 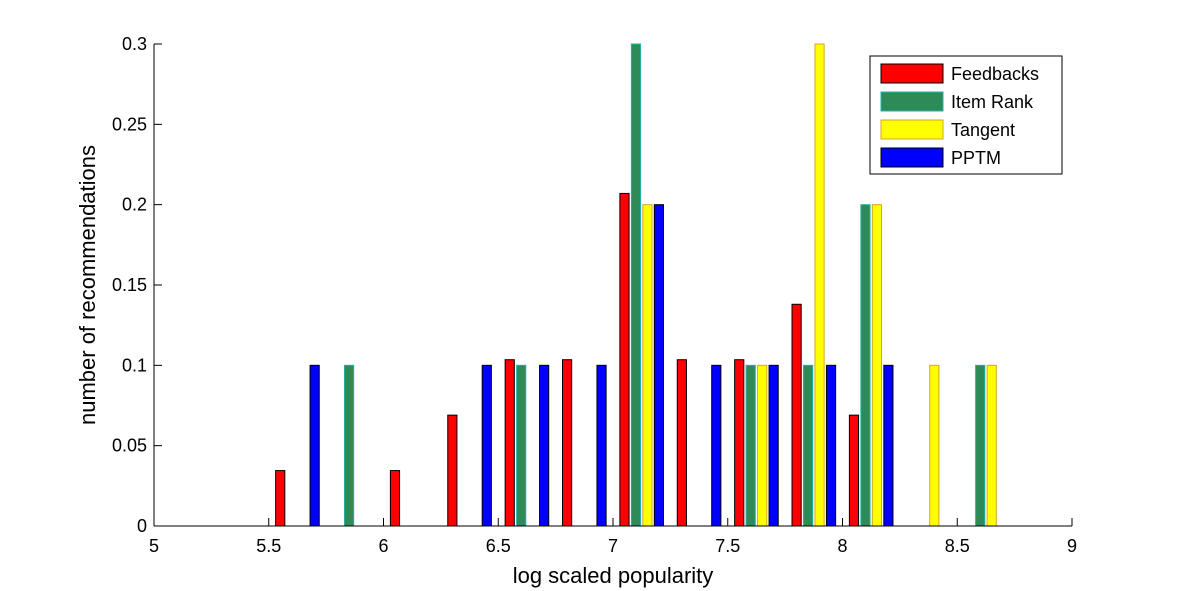 I want to click on y-tick-label: 0.3, so click(x=134, y=44).